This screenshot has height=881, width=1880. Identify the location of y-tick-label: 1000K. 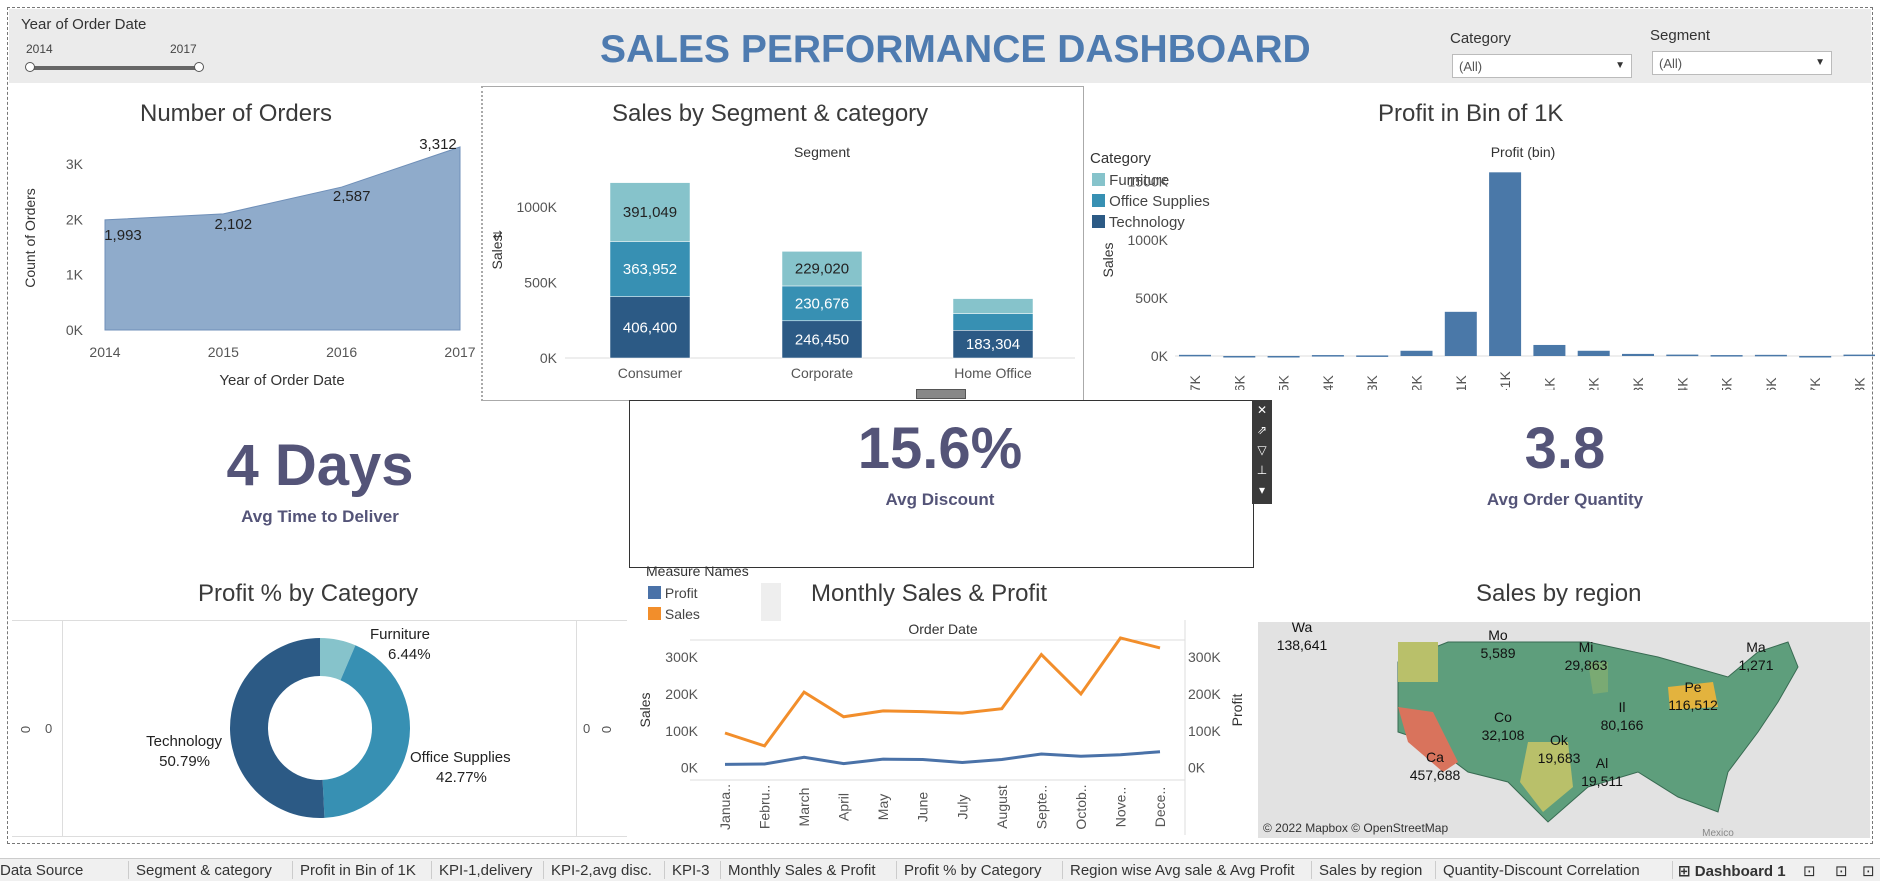
(537, 207).